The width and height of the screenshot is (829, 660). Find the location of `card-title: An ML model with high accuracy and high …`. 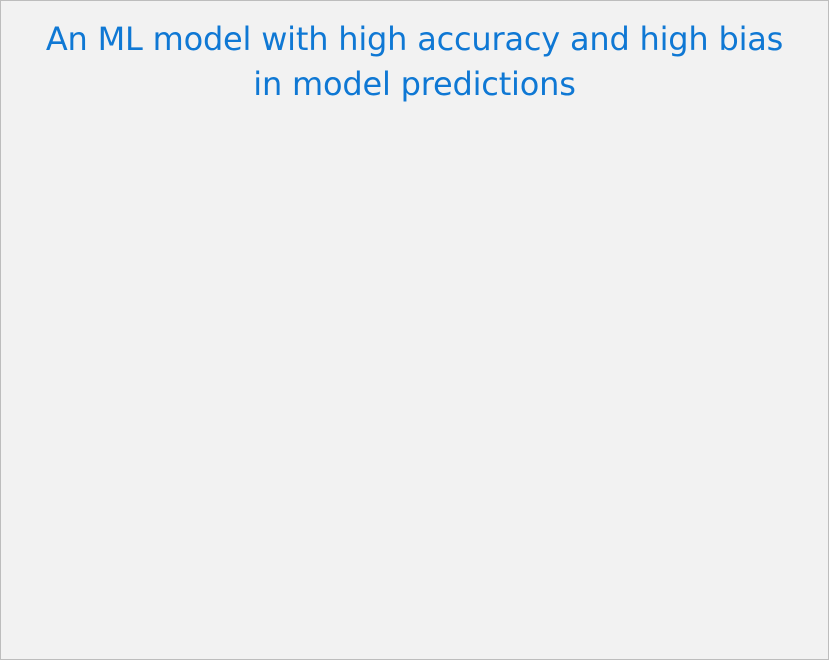

card-title: An ML model with high accuracy and high … is located at coordinates (414, 61).